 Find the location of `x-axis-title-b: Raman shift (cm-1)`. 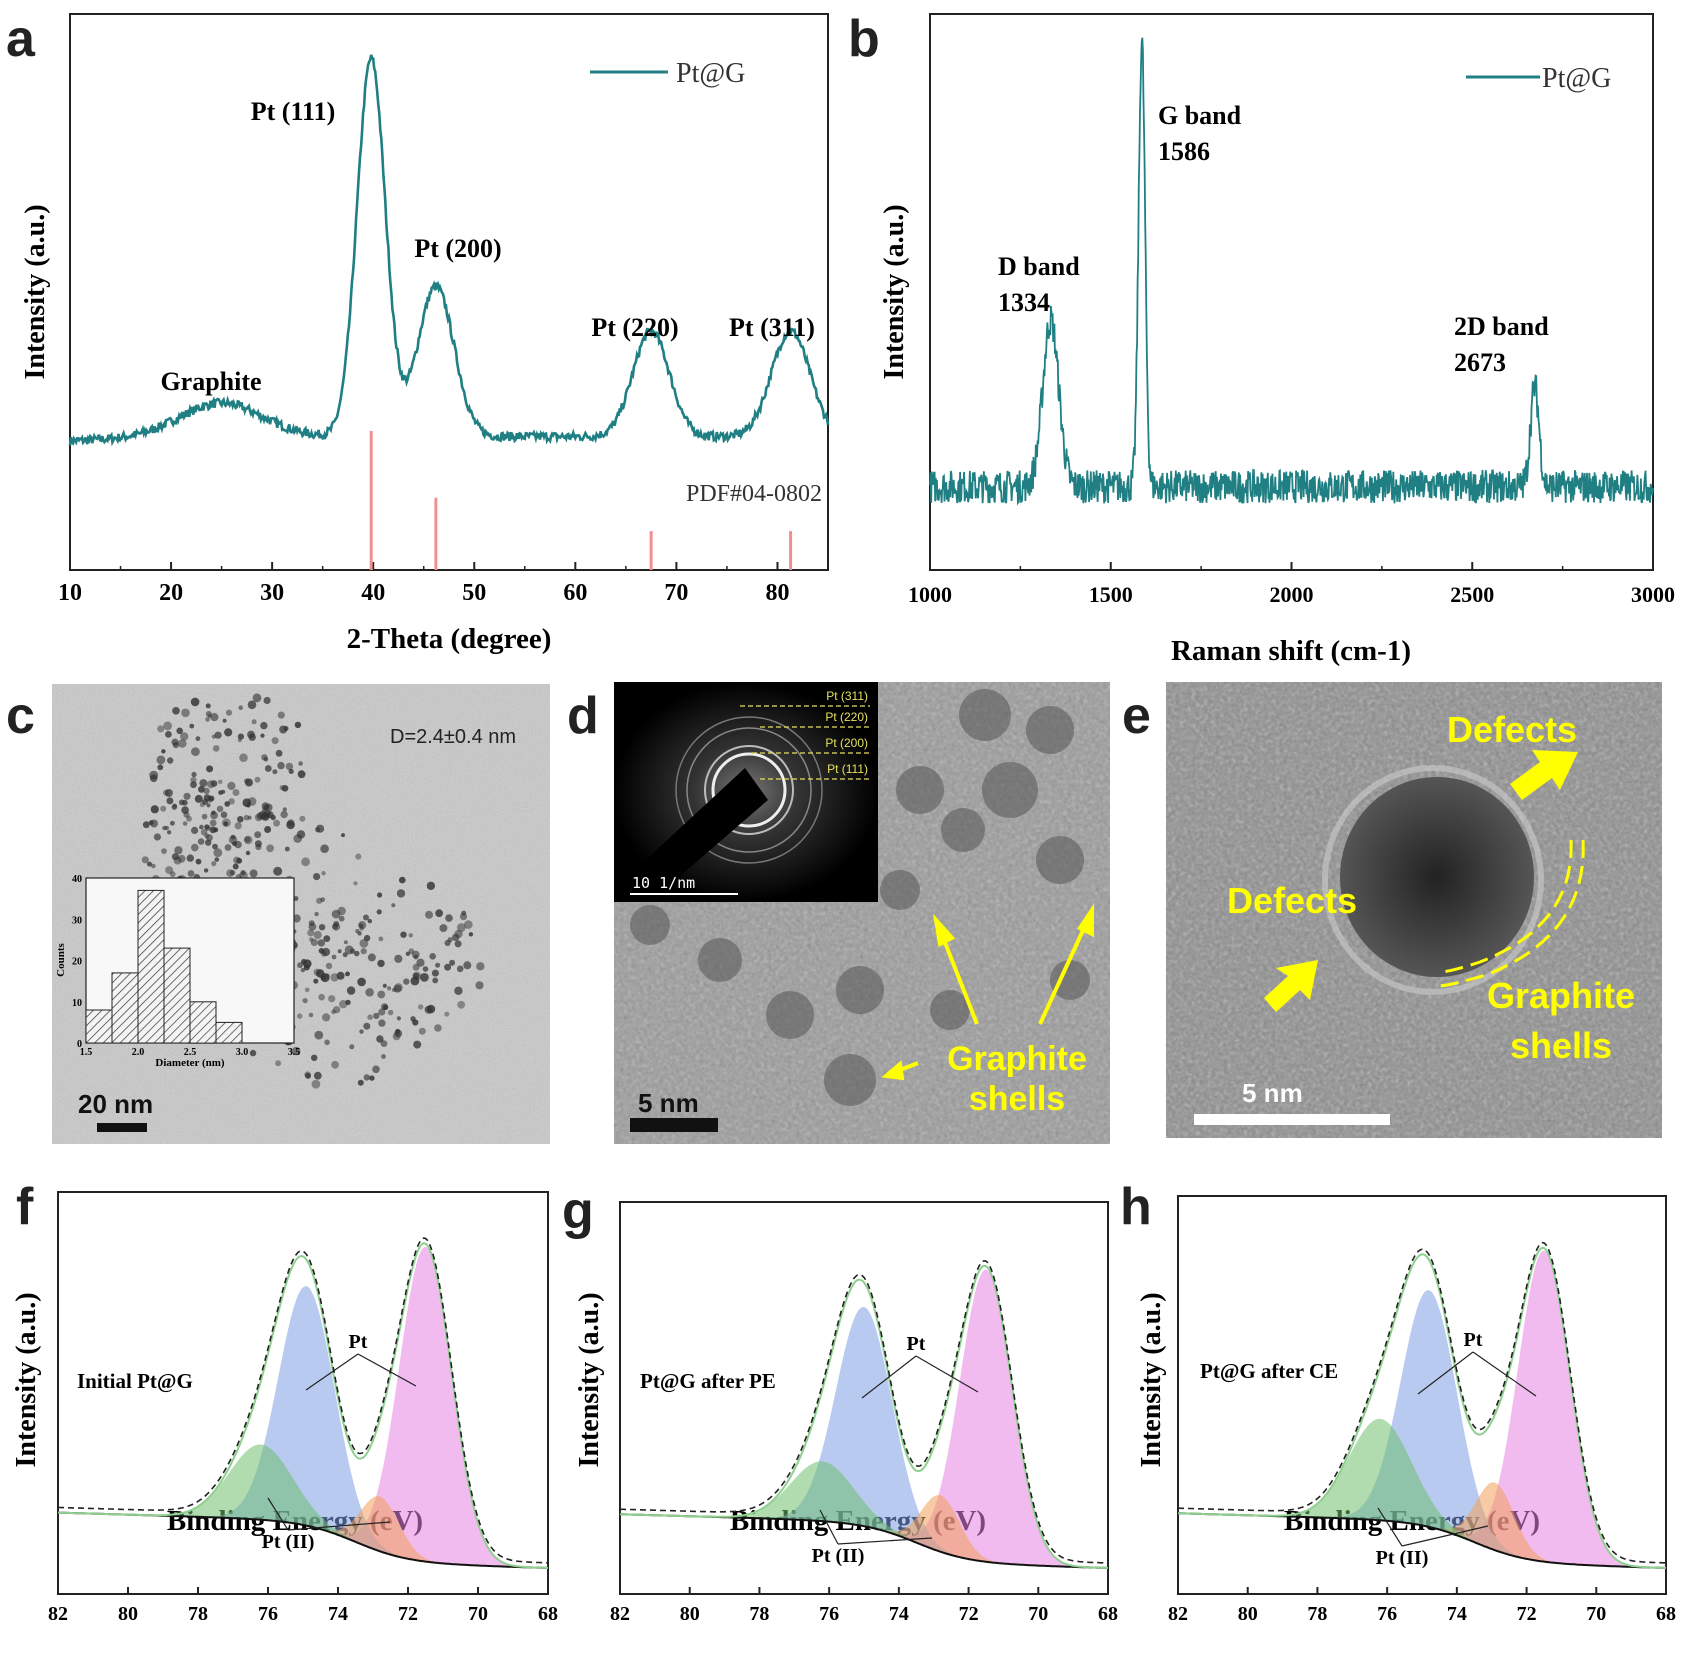

x-axis-title-b: Raman shift (cm-1) is located at coordinates (1291, 651).